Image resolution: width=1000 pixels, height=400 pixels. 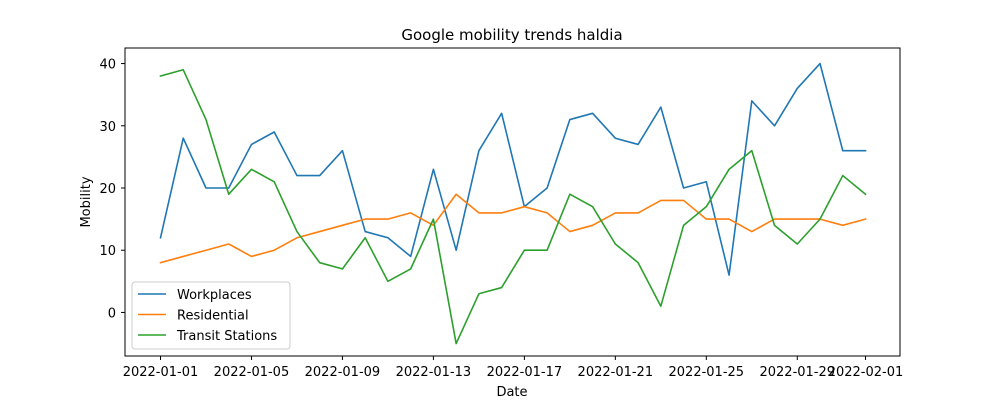 What do you see at coordinates (252, 372) in the screenshot?
I see `x-tick-label: 2022-01-05` at bounding box center [252, 372].